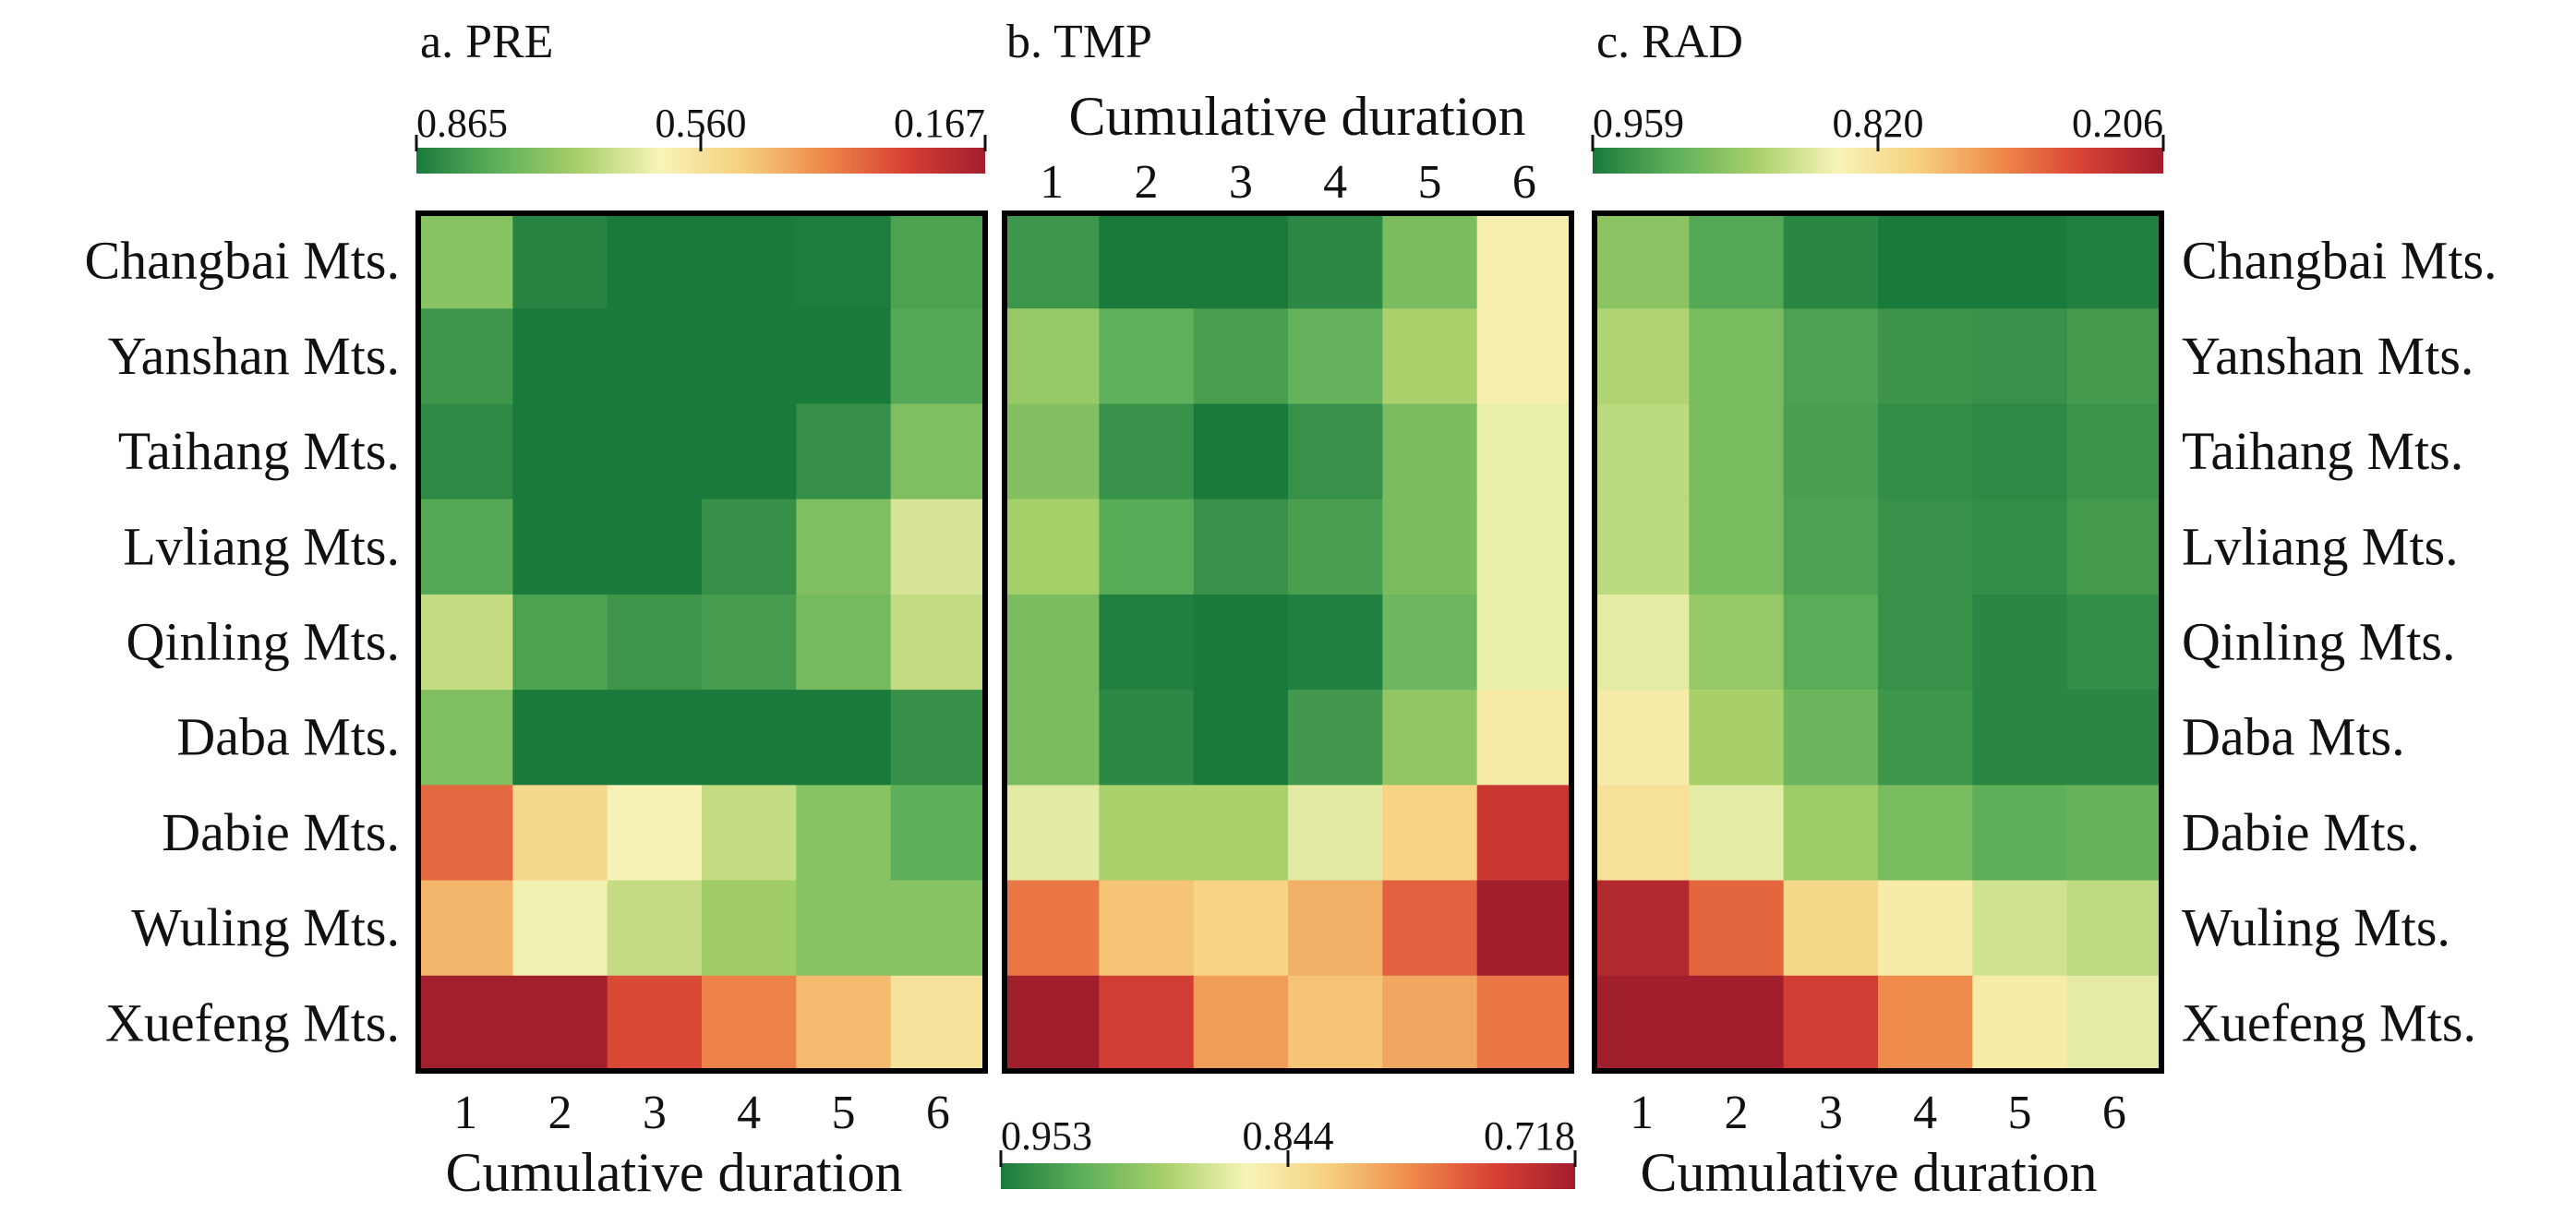 The height and width of the screenshot is (1226, 2576). Describe the element at coordinates (1642, 929) in the screenshot. I see `panel-3-cell-r8-c1` at that location.